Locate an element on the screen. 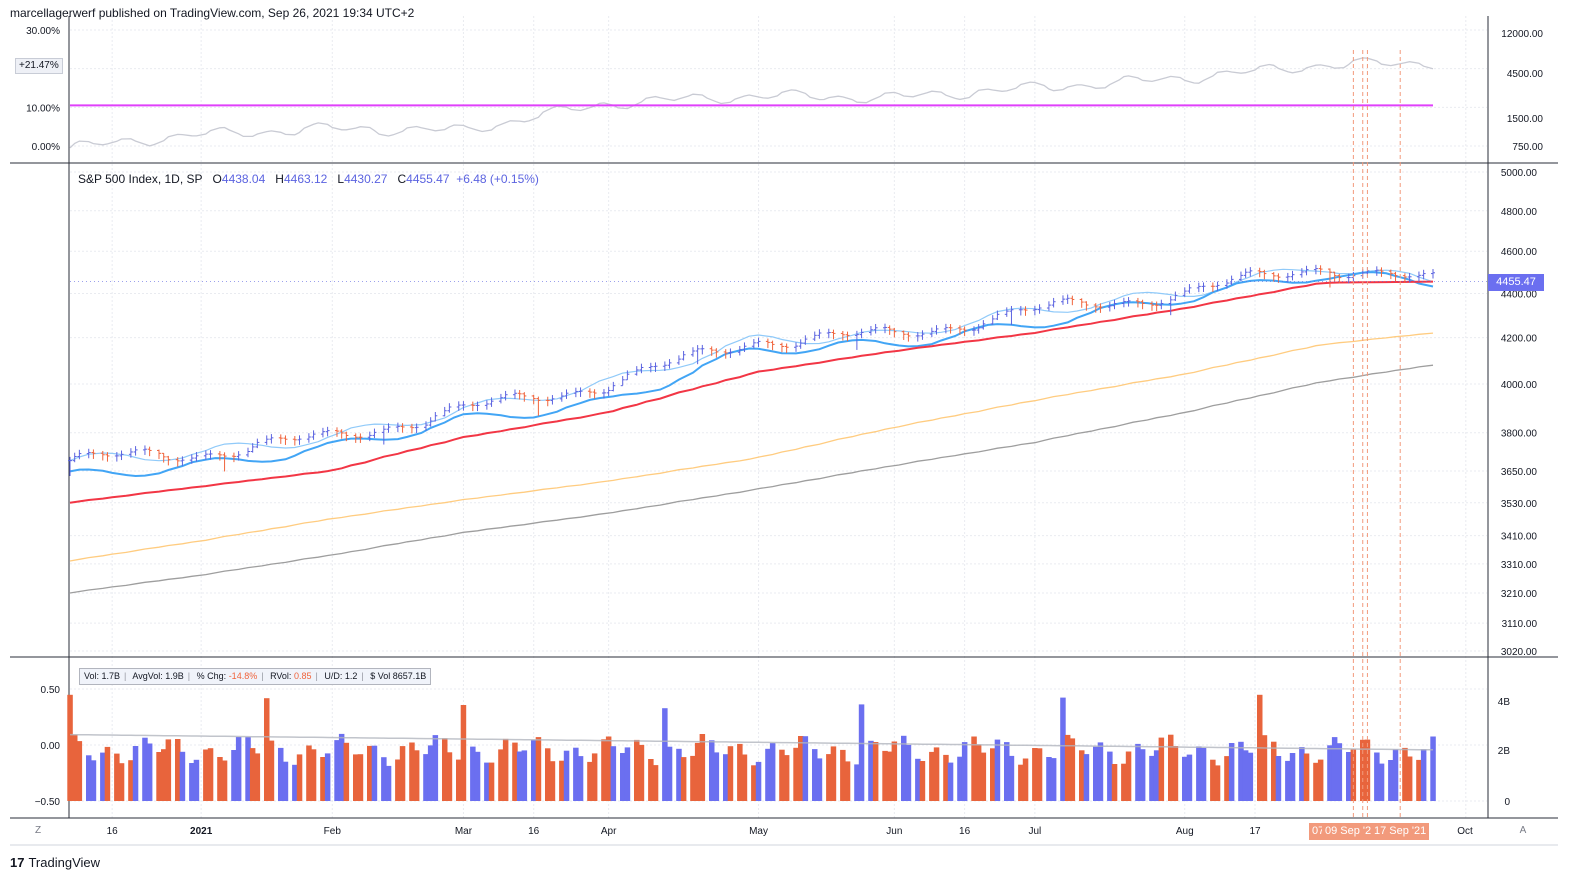 The width and height of the screenshot is (1570, 882). auto-scale-button: A is located at coordinates (1523, 830).